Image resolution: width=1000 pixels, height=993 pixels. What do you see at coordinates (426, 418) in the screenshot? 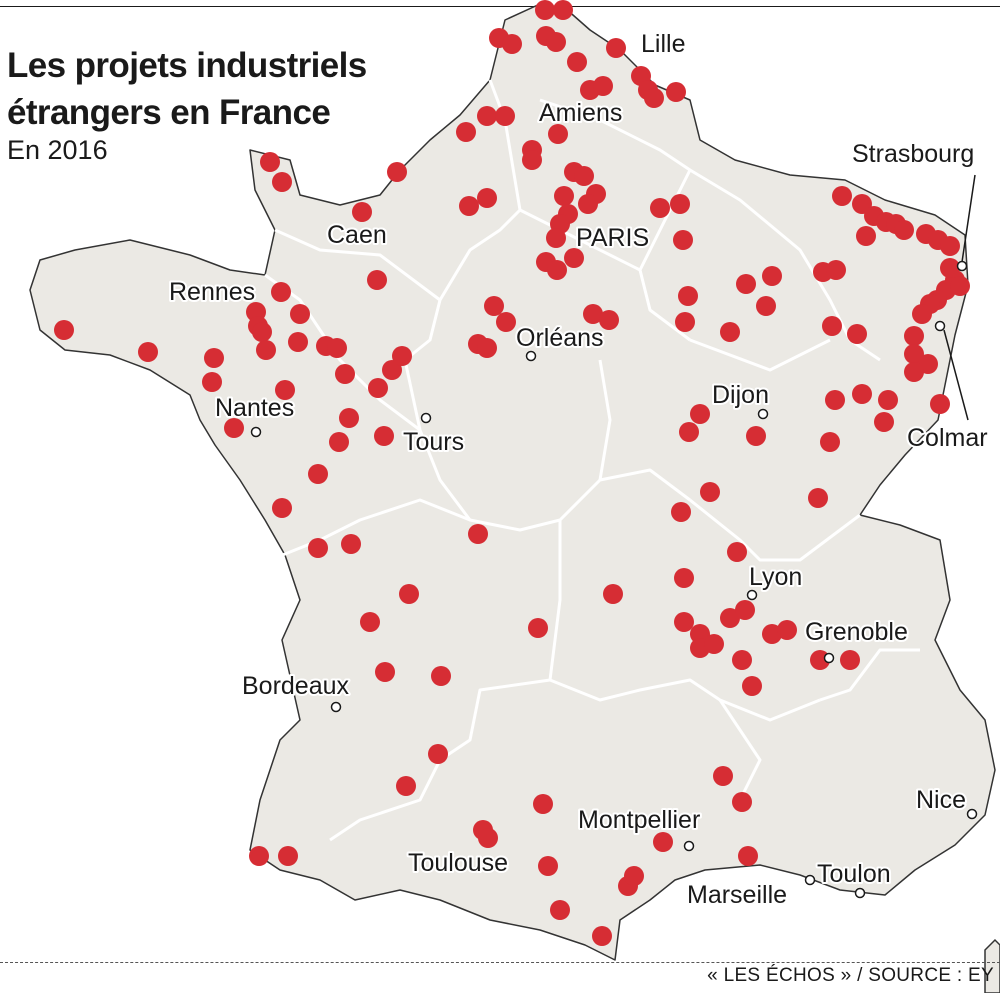
I see `tours-dot` at bounding box center [426, 418].